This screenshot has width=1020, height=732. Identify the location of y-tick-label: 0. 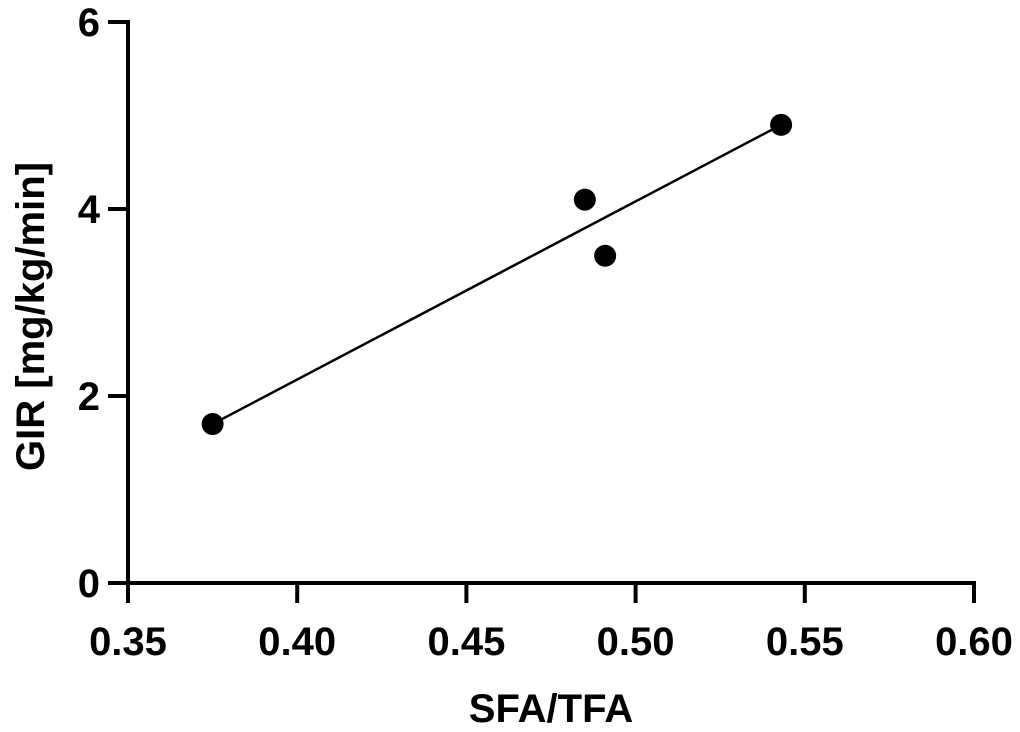
(89, 584).